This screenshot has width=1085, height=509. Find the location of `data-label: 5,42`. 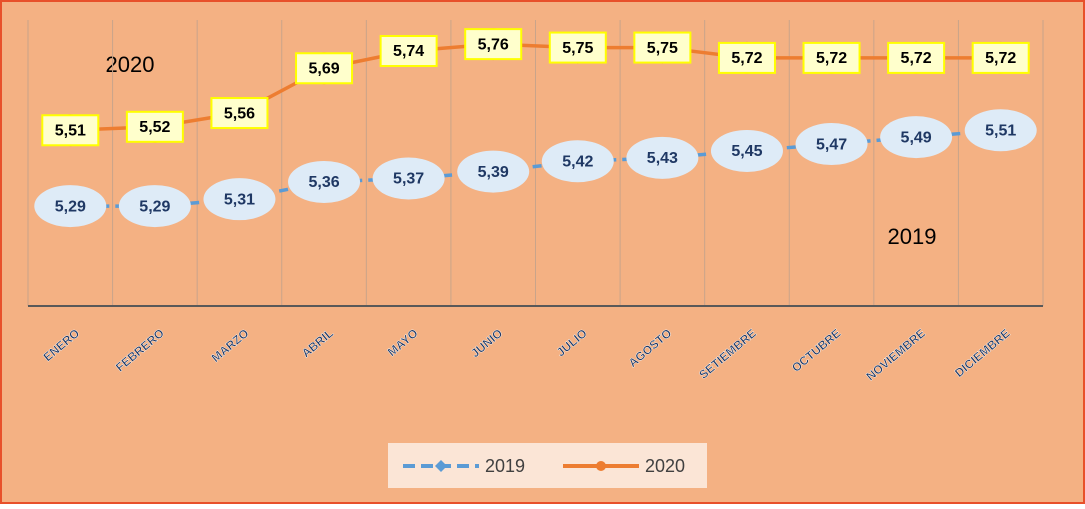

data-label: 5,42 is located at coordinates (577, 161).